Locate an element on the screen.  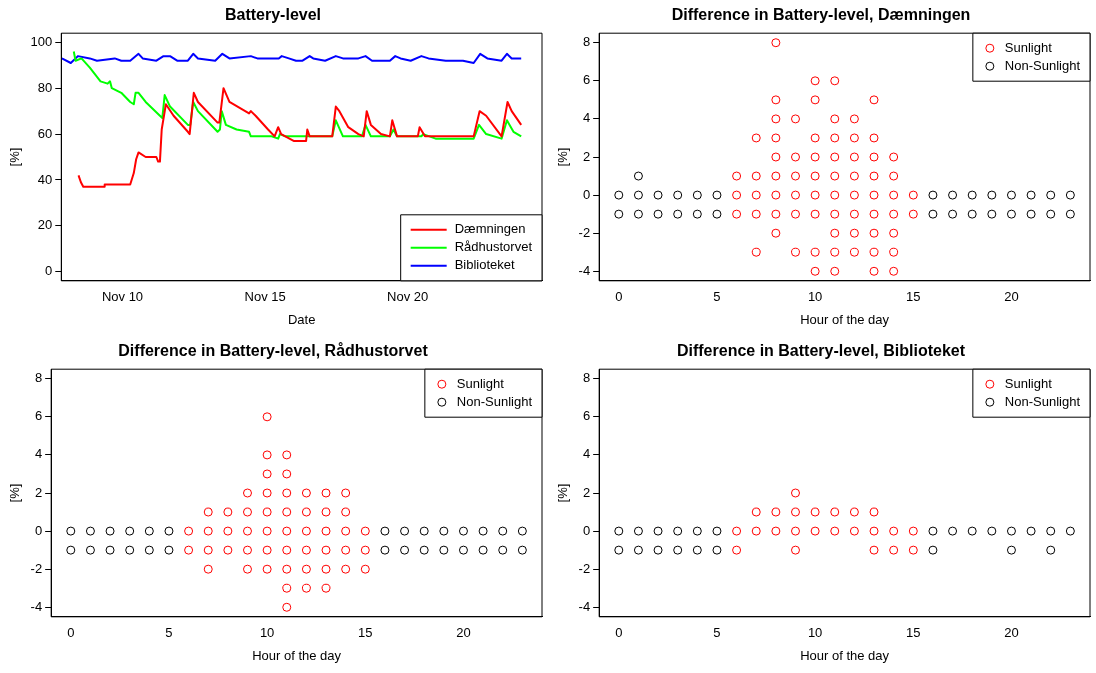
chart-title: Difference in Battery-level, Rådhustorvet is located at coordinates (273, 351).